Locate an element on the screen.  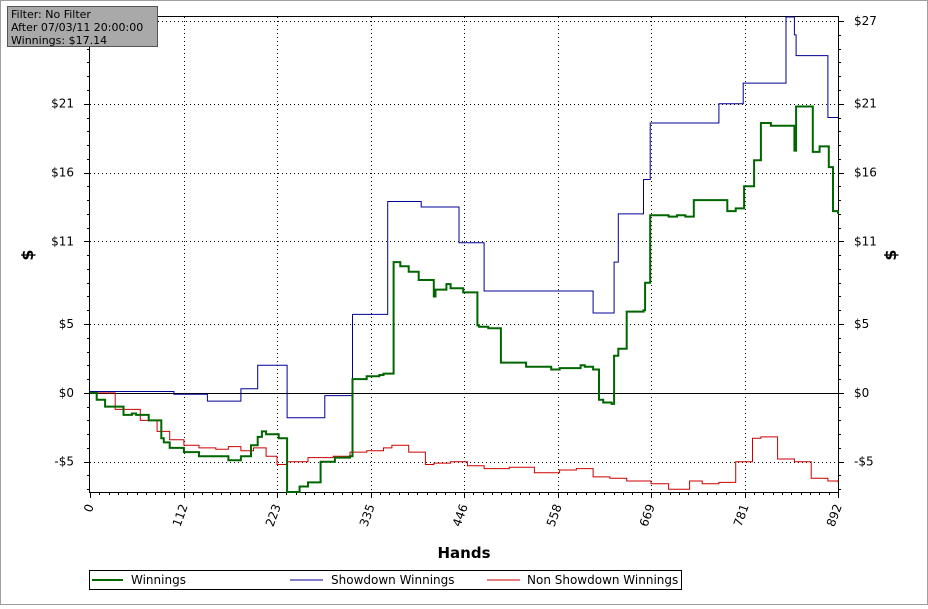
y-tick-label-right: $27 is located at coordinates (865, 21).